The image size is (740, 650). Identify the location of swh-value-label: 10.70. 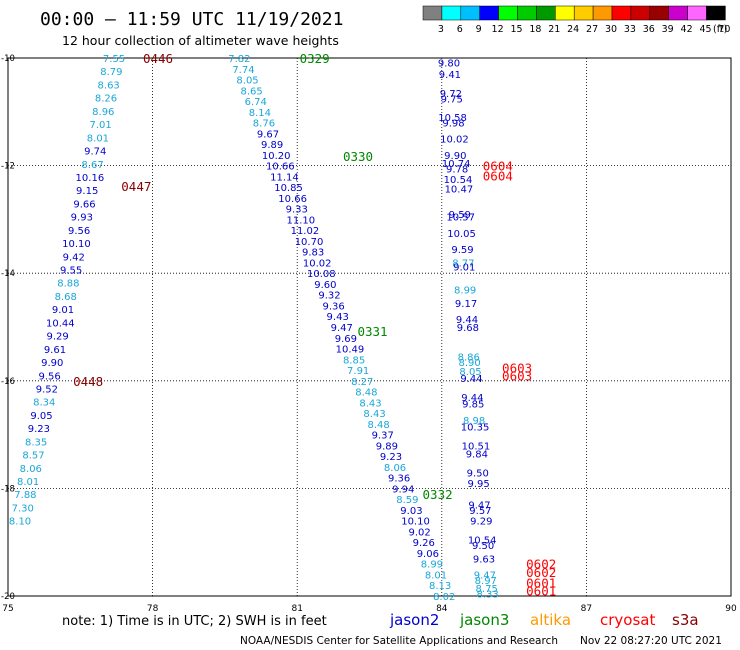
(309, 242).